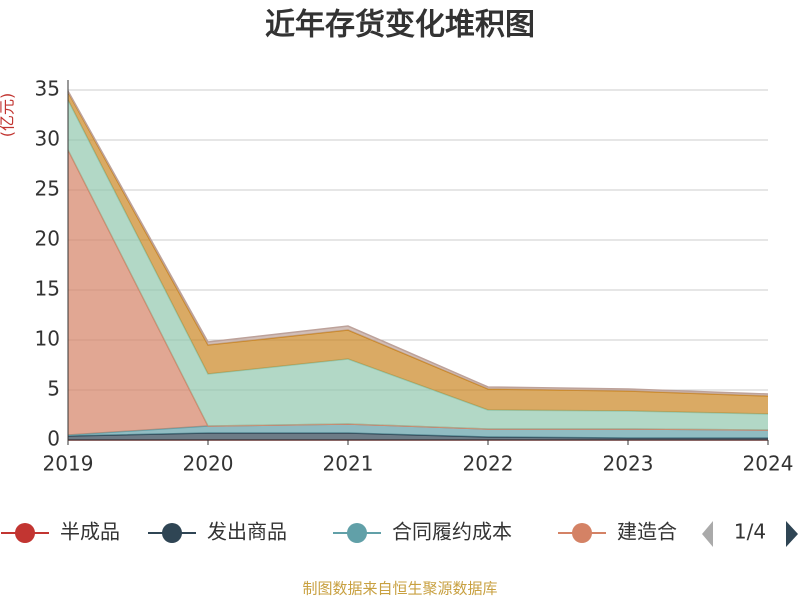 The height and width of the screenshot is (604, 800). What do you see at coordinates (47, 289) in the screenshot?
I see `y-tick-label: 15` at bounding box center [47, 289].